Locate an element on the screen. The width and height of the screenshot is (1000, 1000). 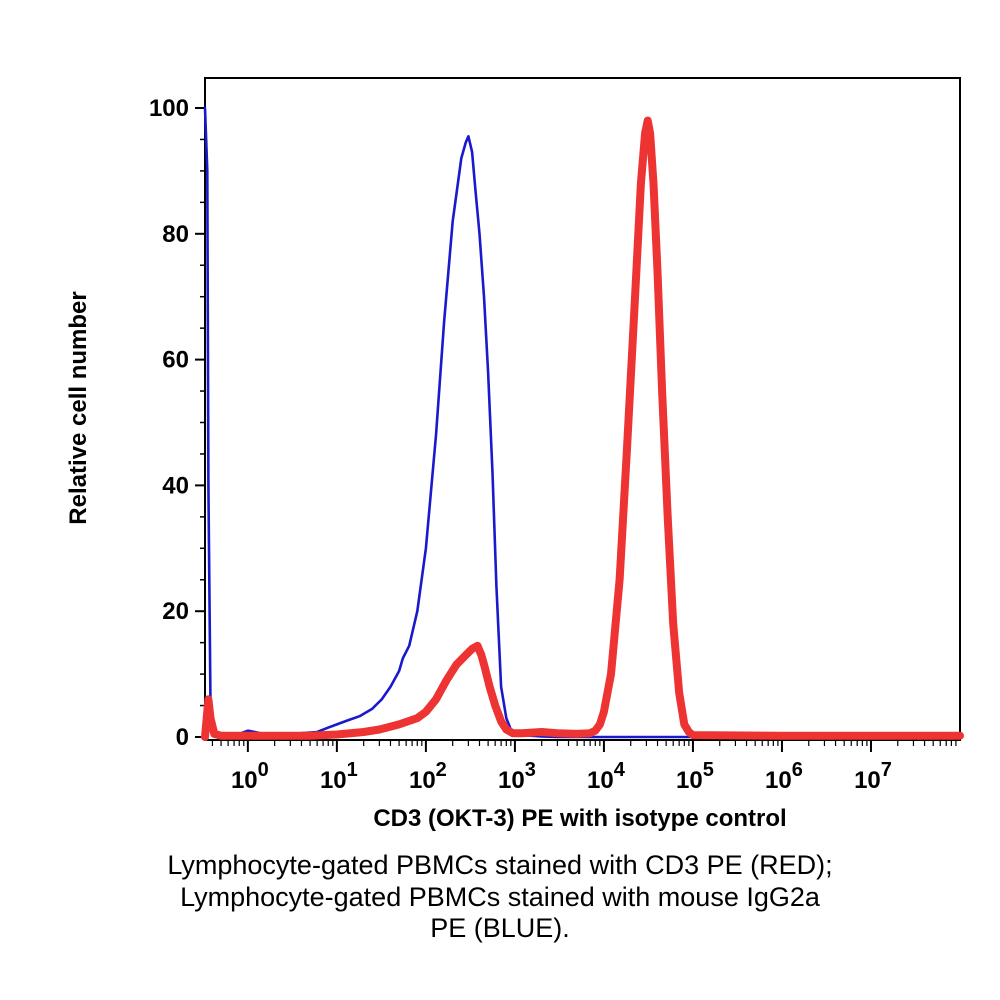
x-tick-label: 10⁴ is located at coordinates (606, 776).